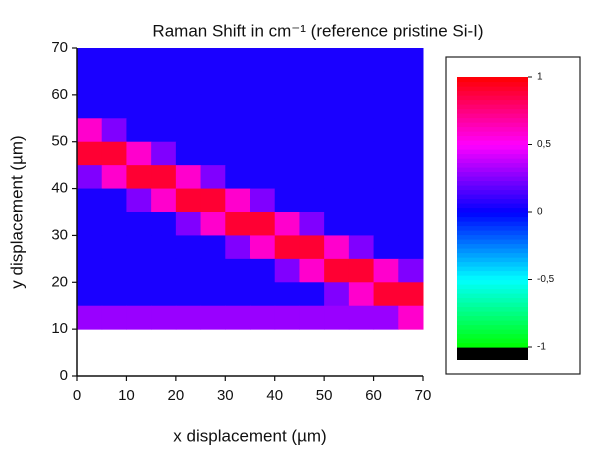 The height and width of the screenshot is (455, 601). I want to click on x-tick-label: 0, so click(77, 395).